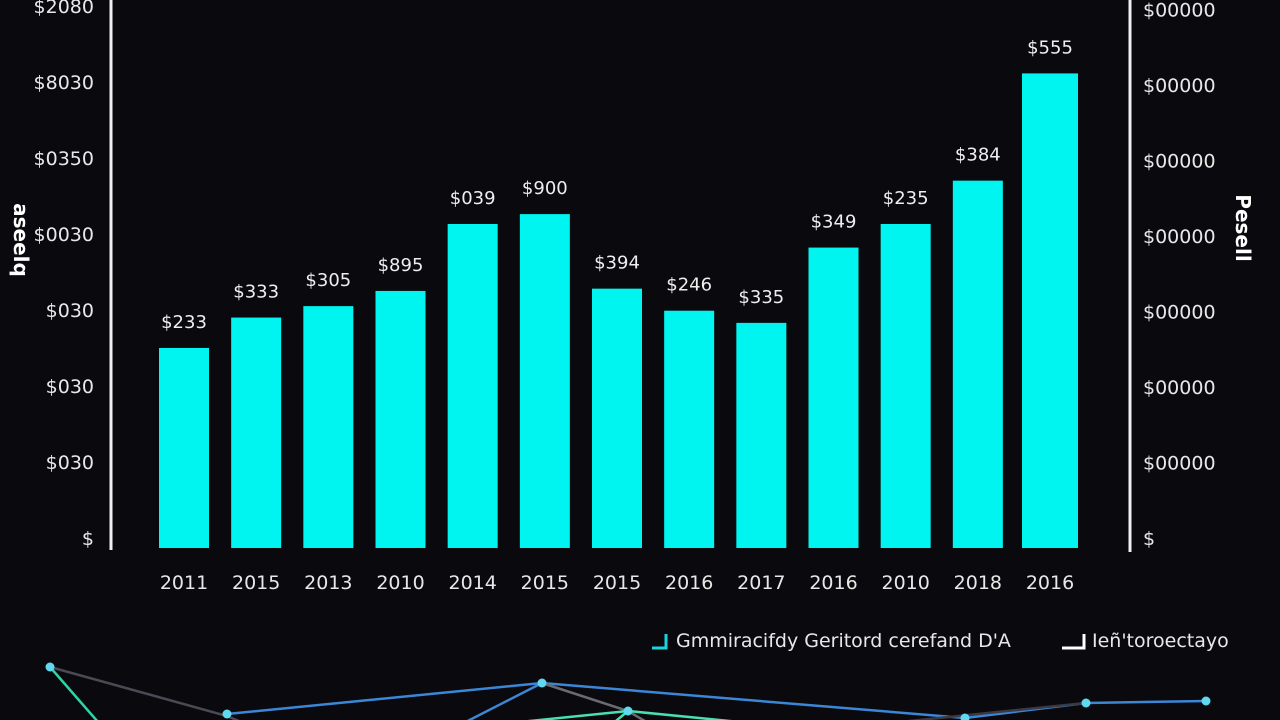 The height and width of the screenshot is (720, 1280). Describe the element at coordinates (834, 222) in the screenshot. I see `bar-data-label: $349` at that location.